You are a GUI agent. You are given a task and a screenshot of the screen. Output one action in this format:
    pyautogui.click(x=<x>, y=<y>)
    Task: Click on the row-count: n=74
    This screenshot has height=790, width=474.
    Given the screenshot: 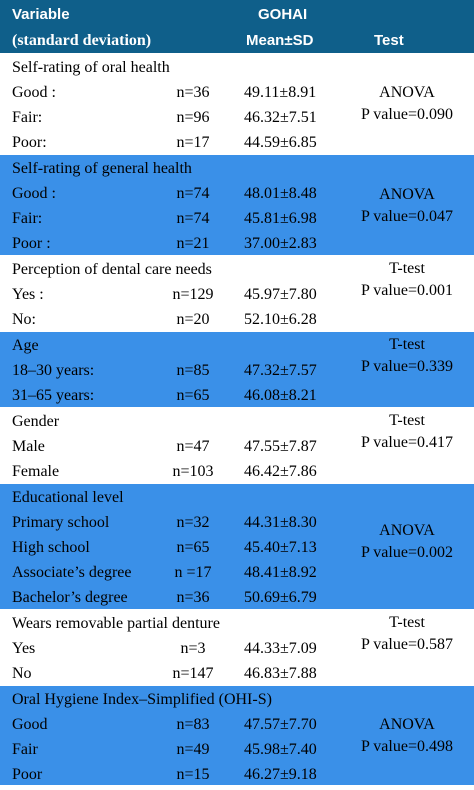 What is the action you would take?
    pyautogui.click(x=193, y=193)
    